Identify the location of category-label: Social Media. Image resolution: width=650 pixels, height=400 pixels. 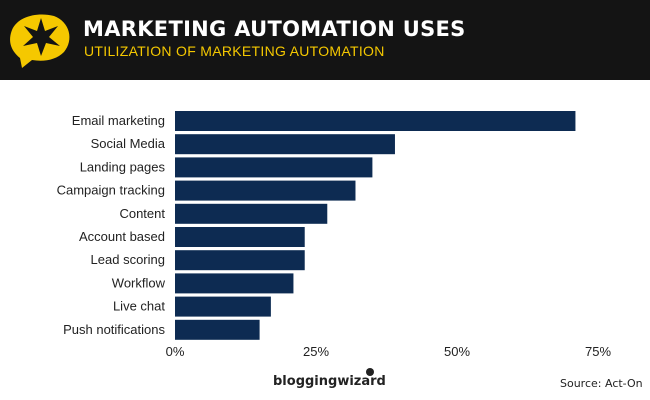
(128, 143).